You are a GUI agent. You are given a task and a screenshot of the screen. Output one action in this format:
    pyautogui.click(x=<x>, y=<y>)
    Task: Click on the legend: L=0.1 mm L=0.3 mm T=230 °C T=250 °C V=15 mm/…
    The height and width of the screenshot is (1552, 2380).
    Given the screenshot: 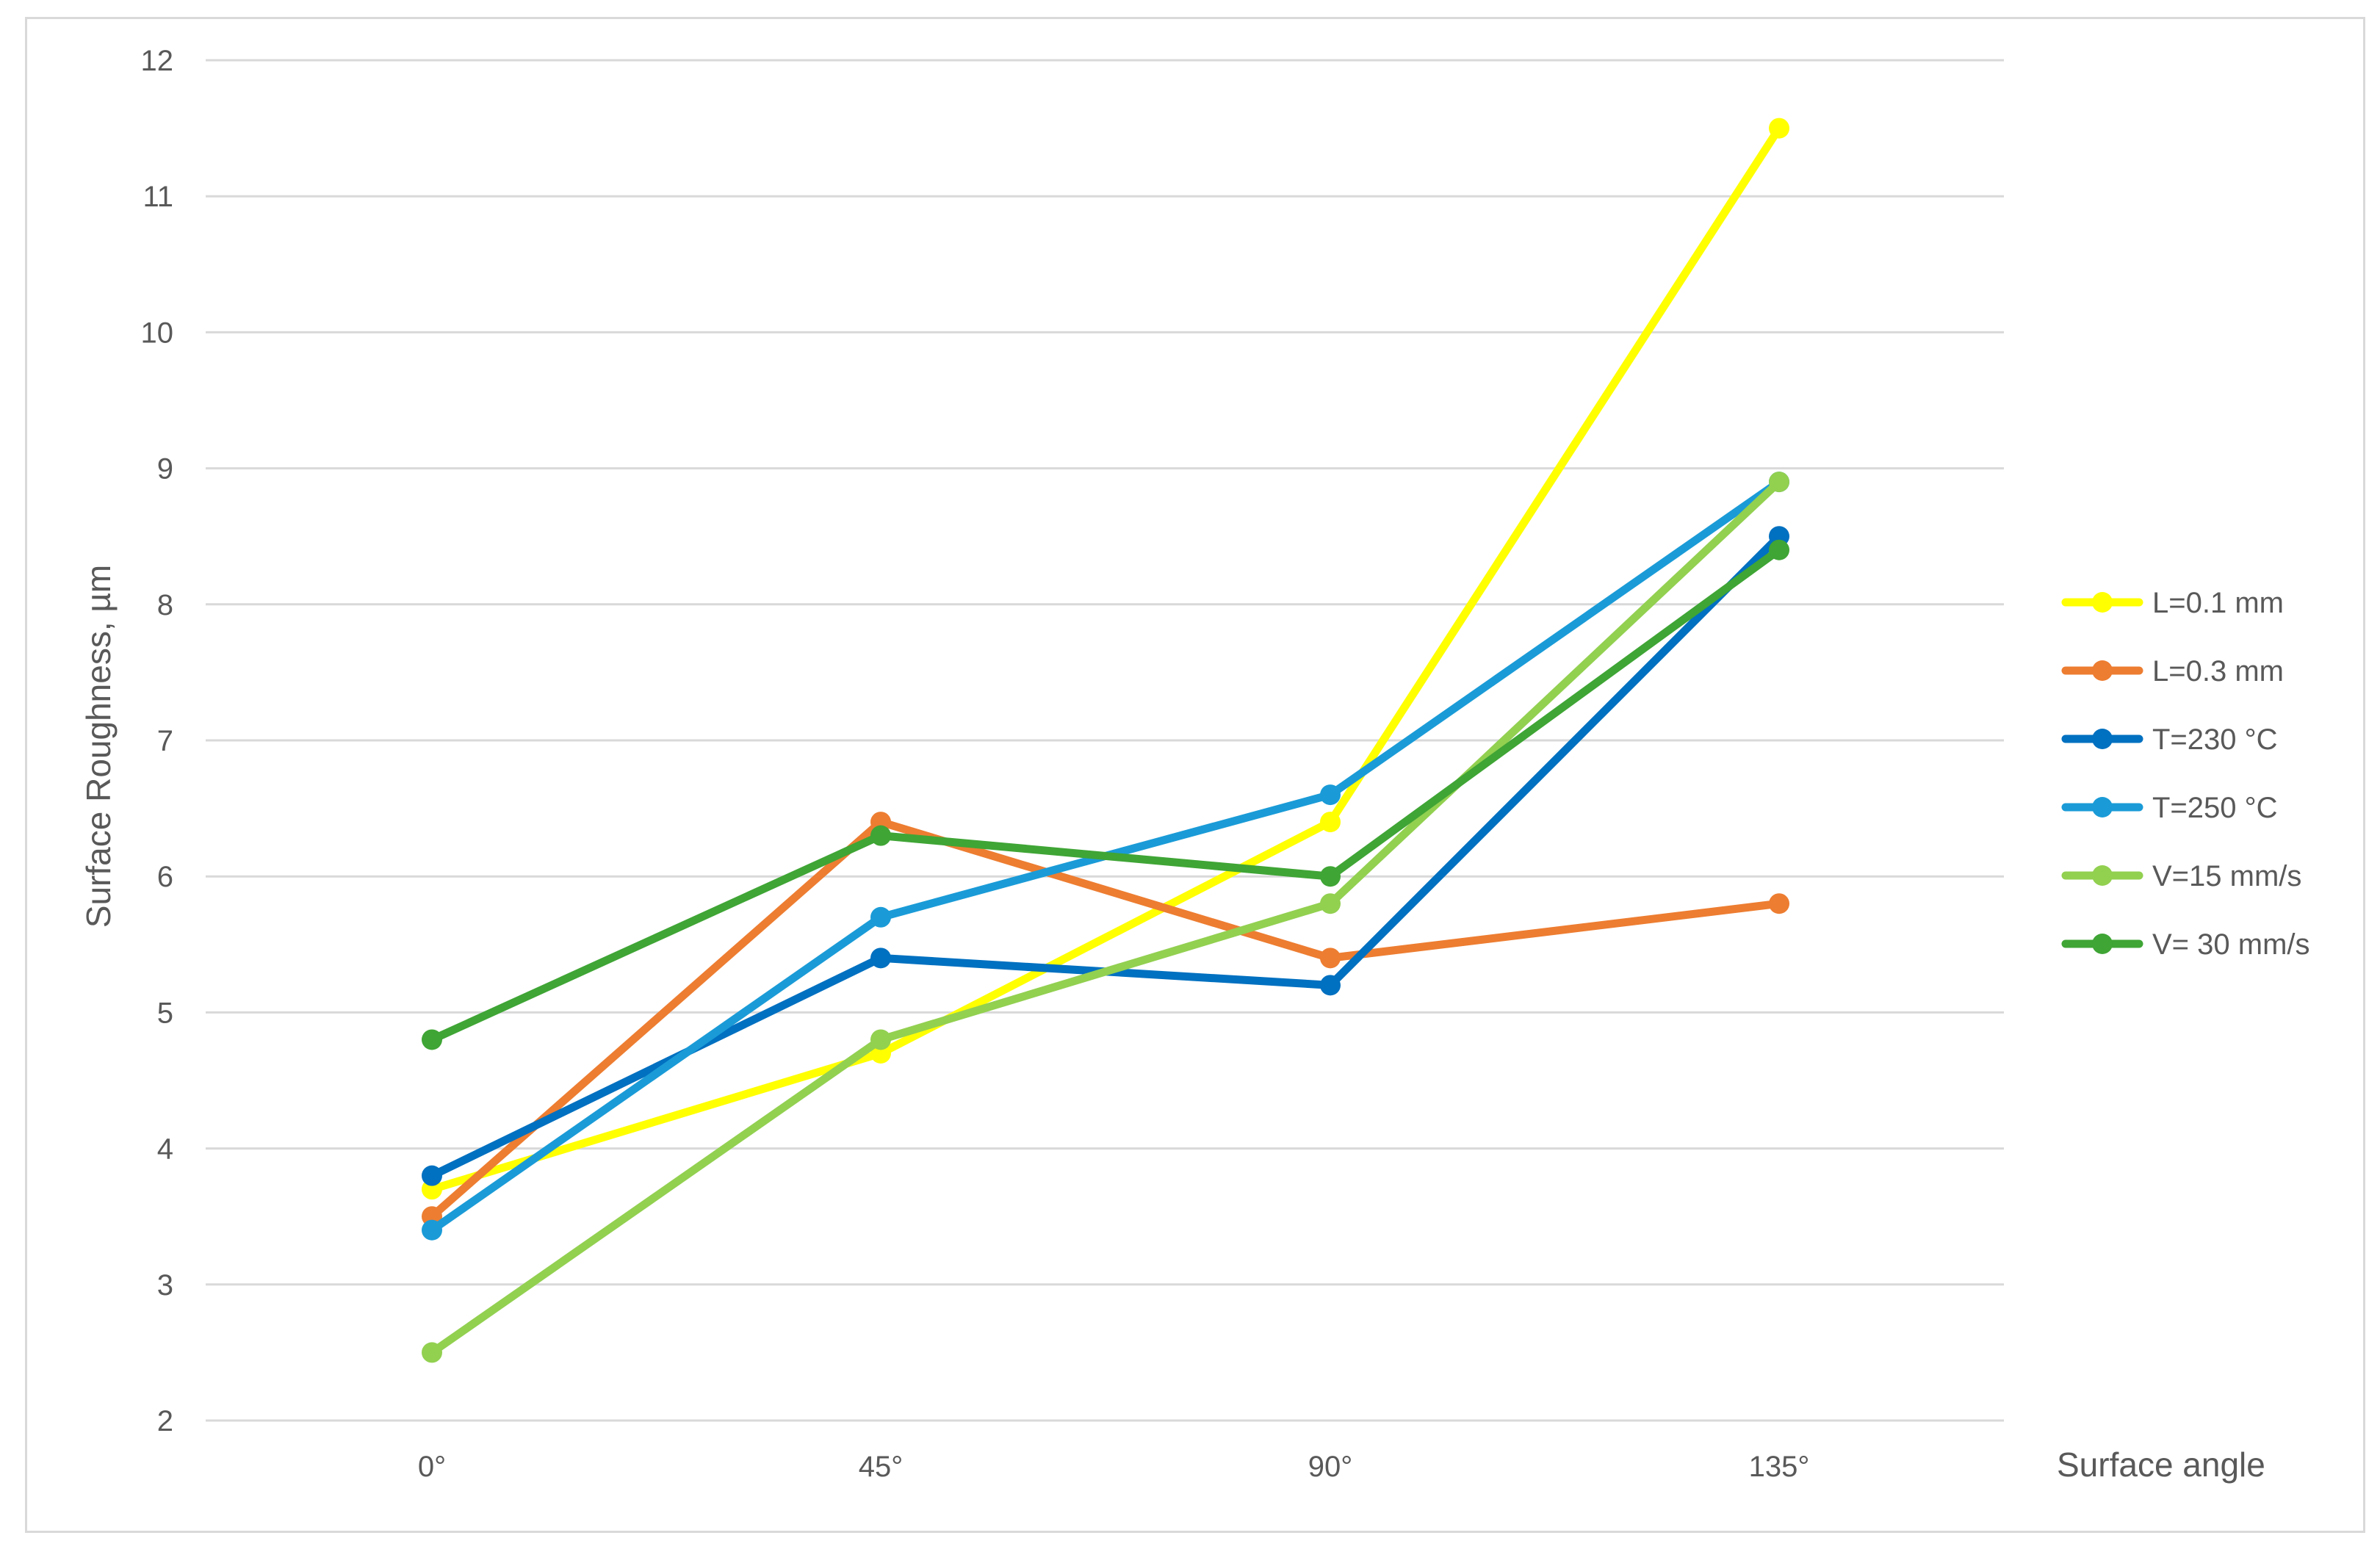 What is the action you would take?
    pyautogui.click(x=2186, y=774)
    